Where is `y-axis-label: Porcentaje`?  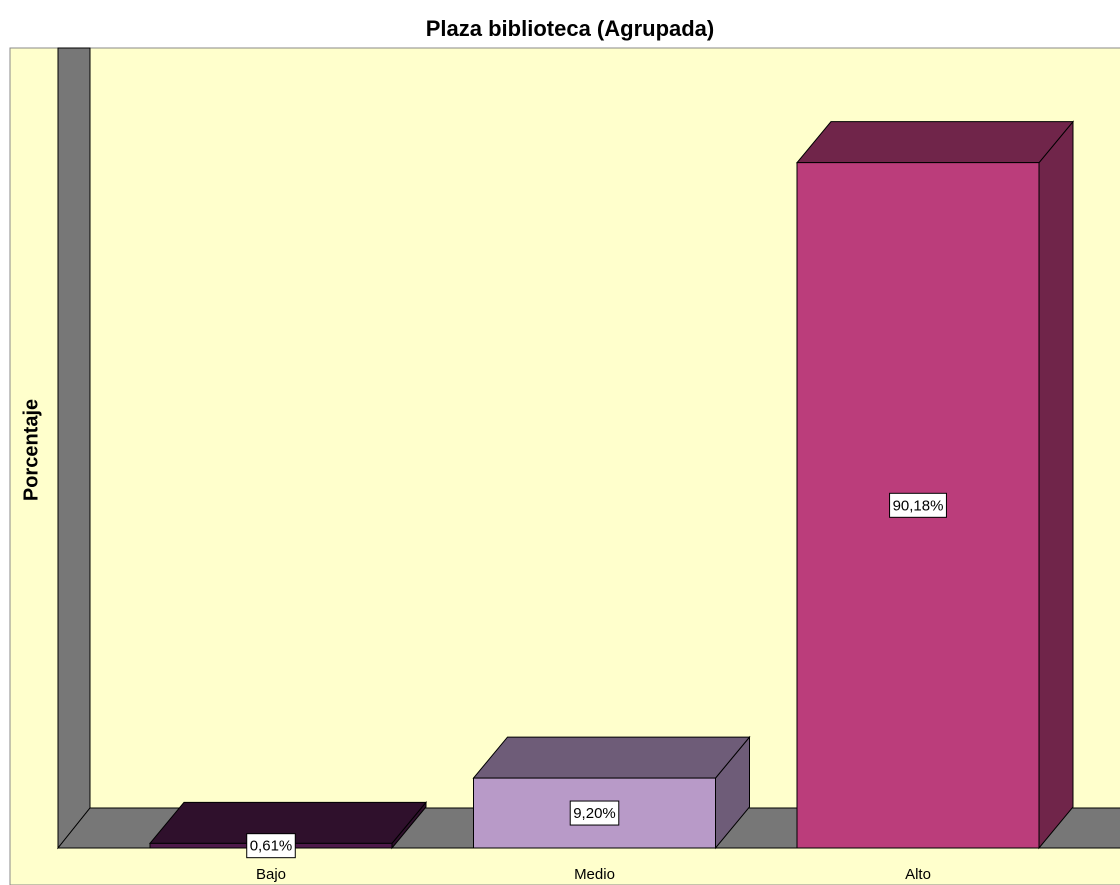 y-axis-label: Porcentaje is located at coordinates (31, 450).